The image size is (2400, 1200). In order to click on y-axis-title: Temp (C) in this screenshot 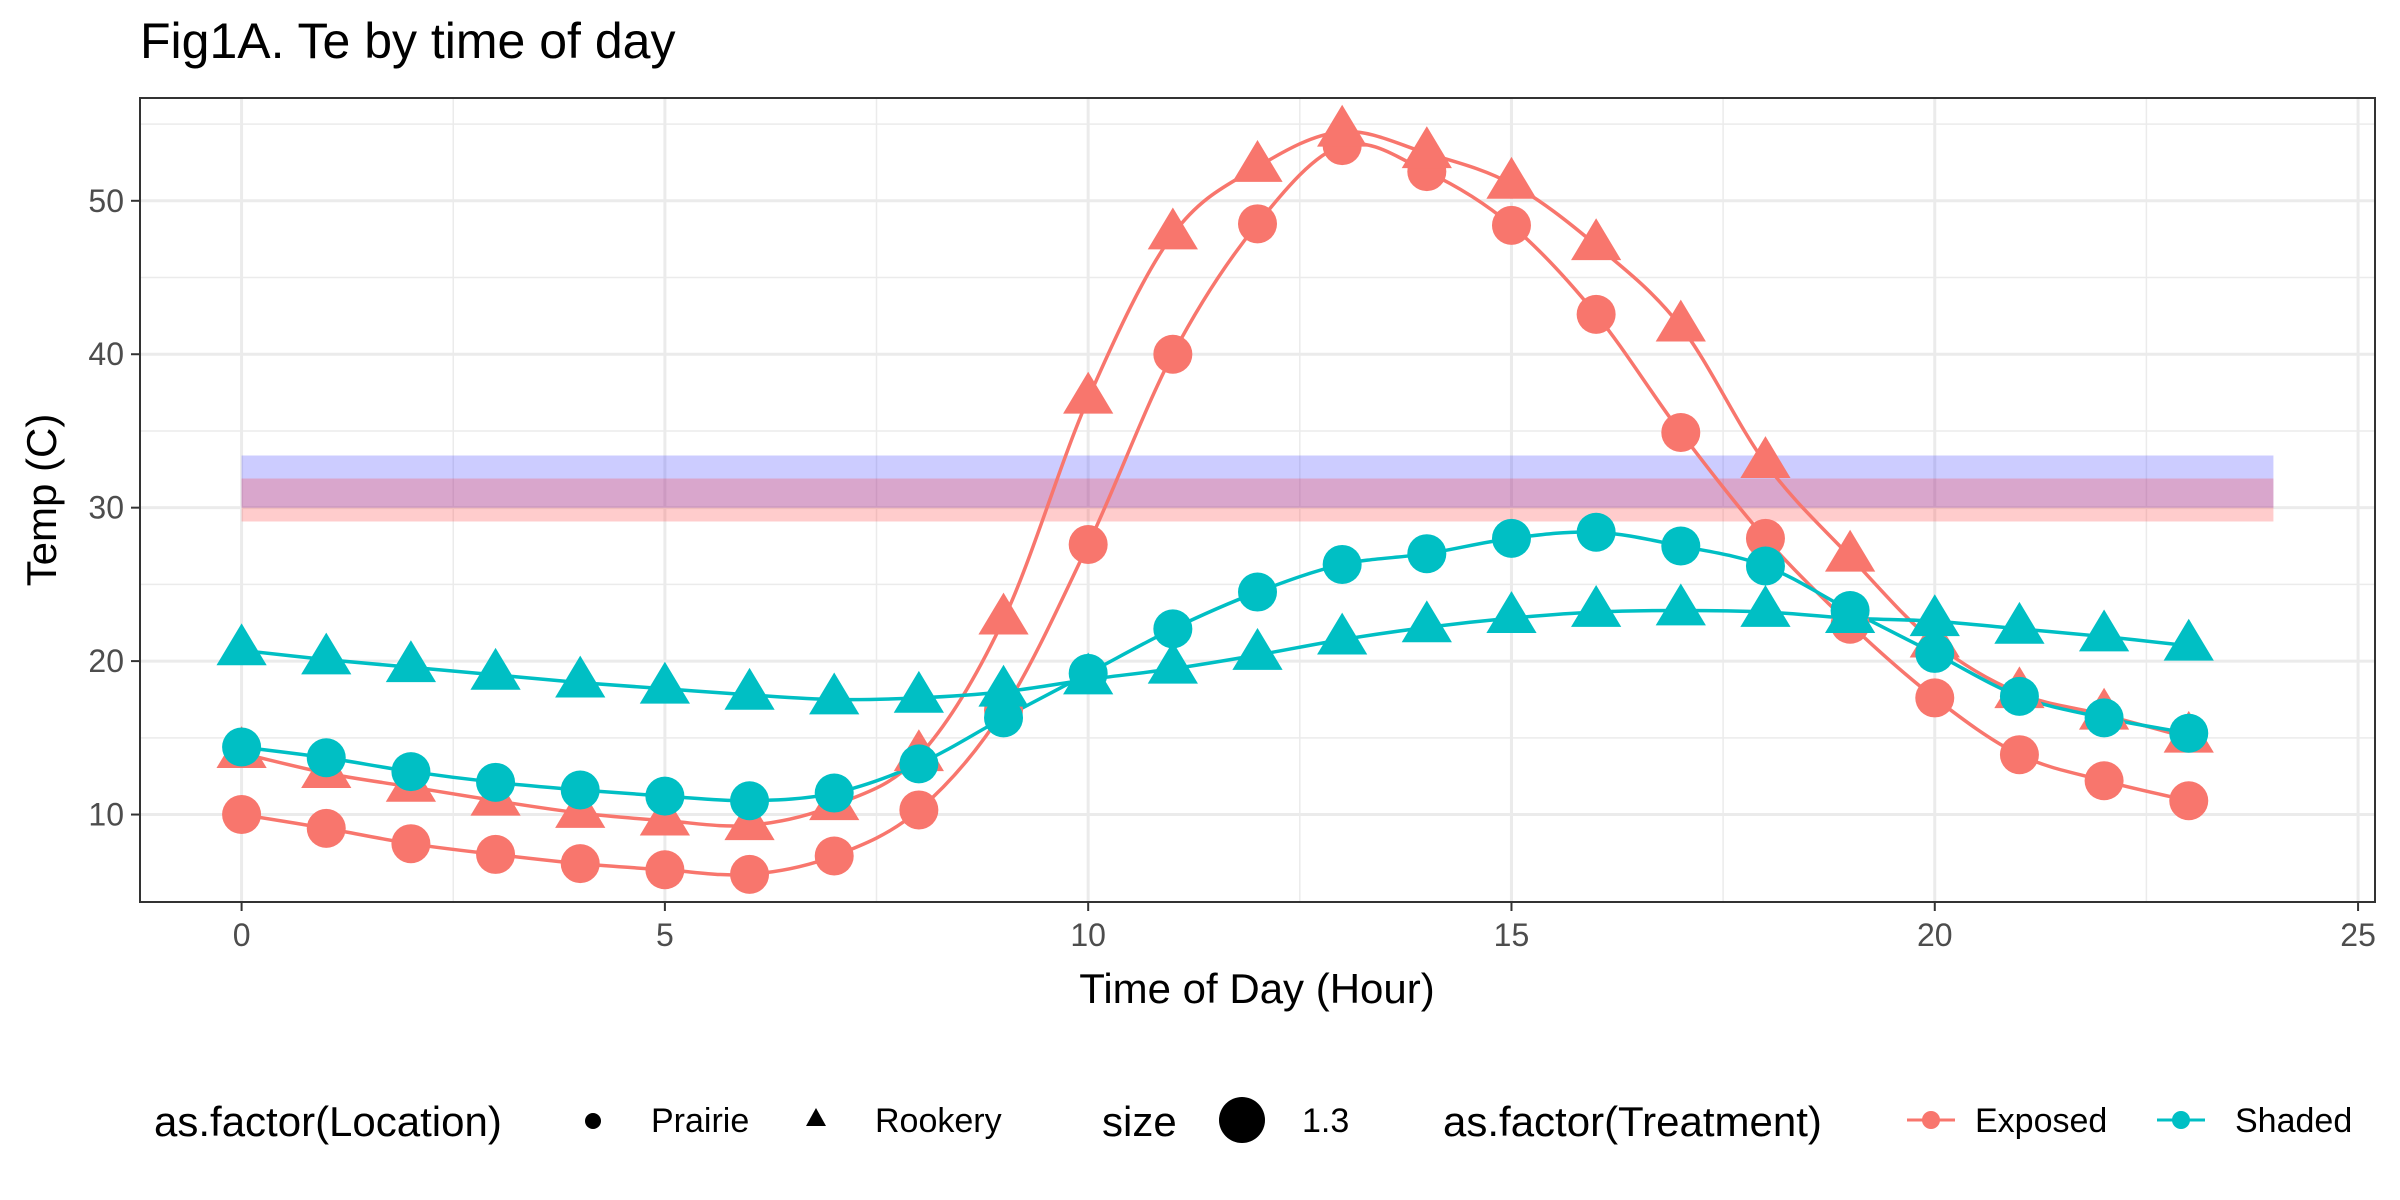, I will do `click(41, 500)`.